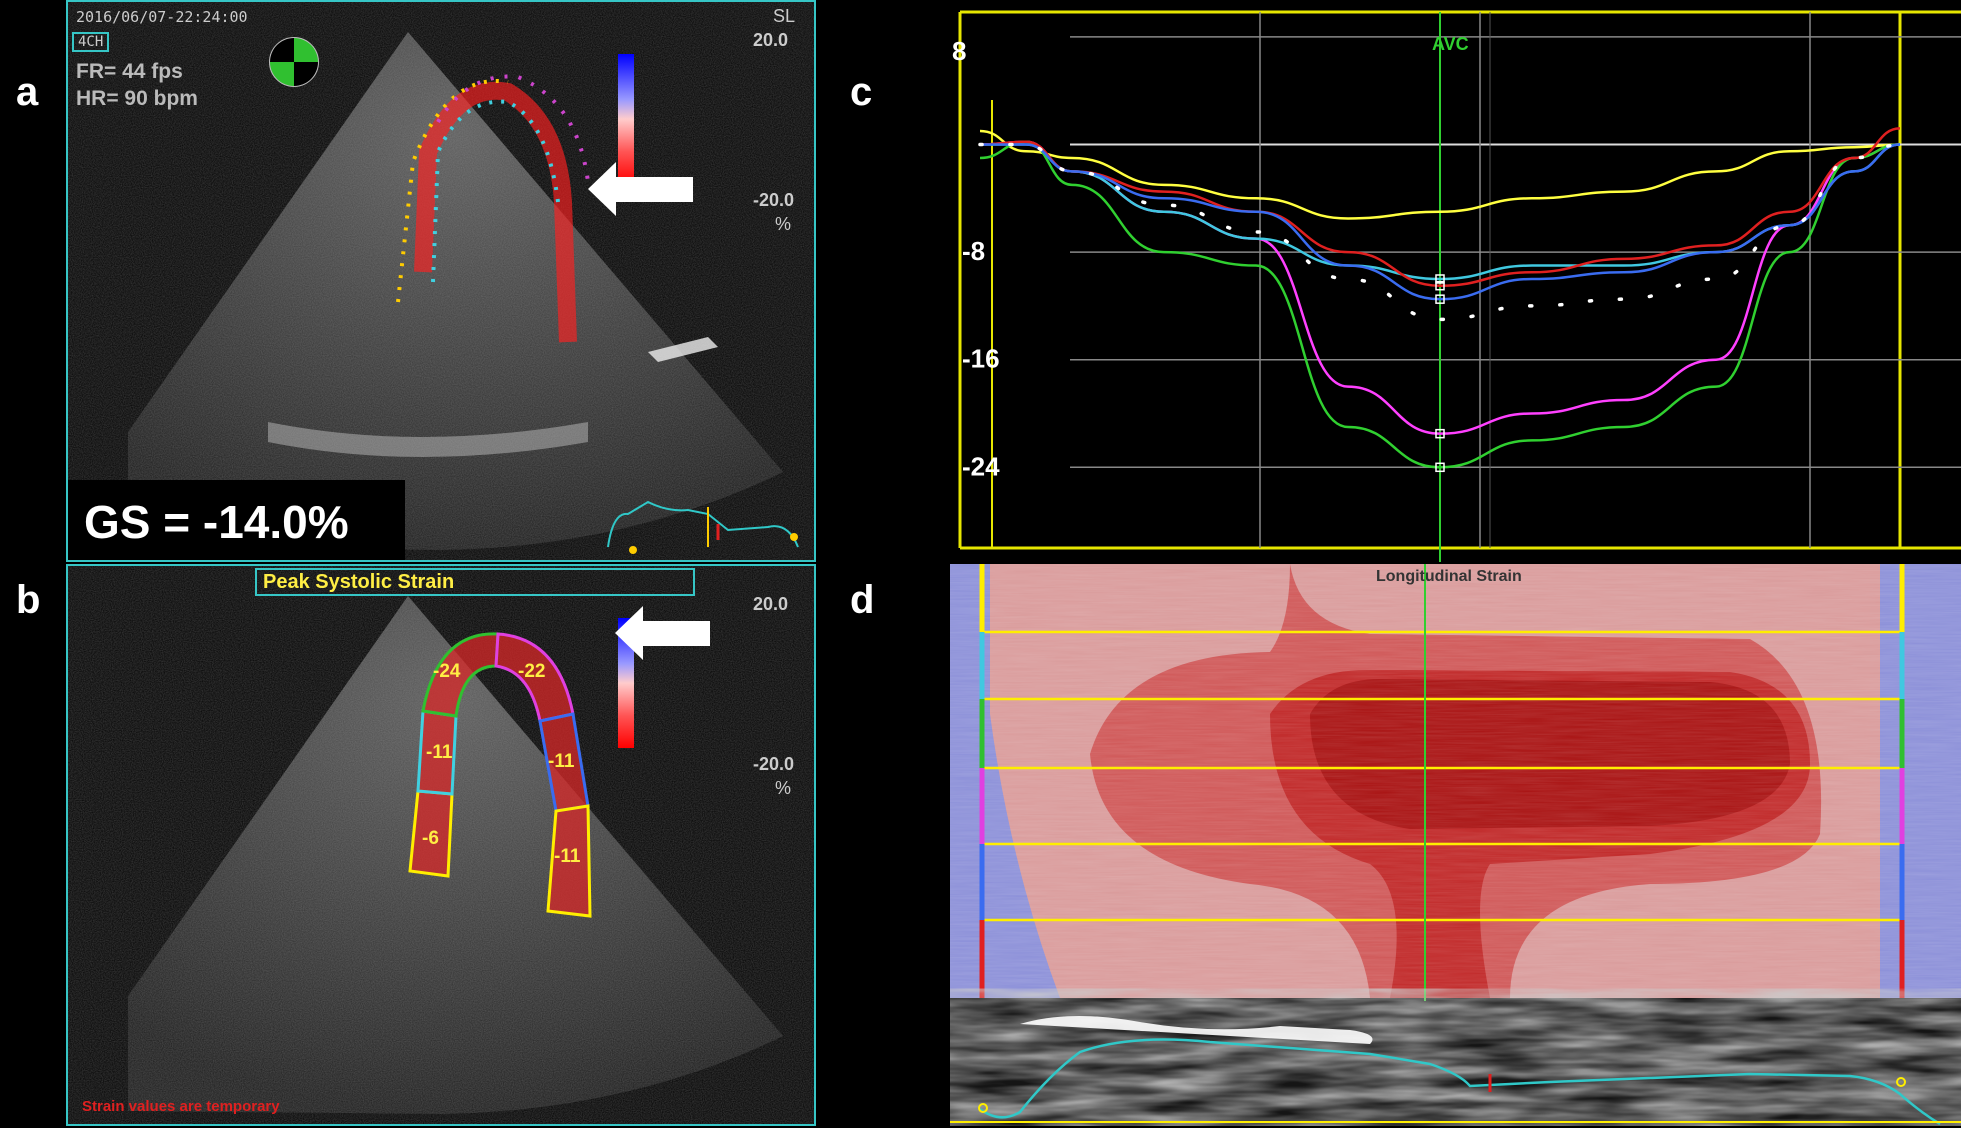 The height and width of the screenshot is (1128, 1961). What do you see at coordinates (181, 1106) in the screenshot?
I see `temporary-warning: Strain values are temporary` at bounding box center [181, 1106].